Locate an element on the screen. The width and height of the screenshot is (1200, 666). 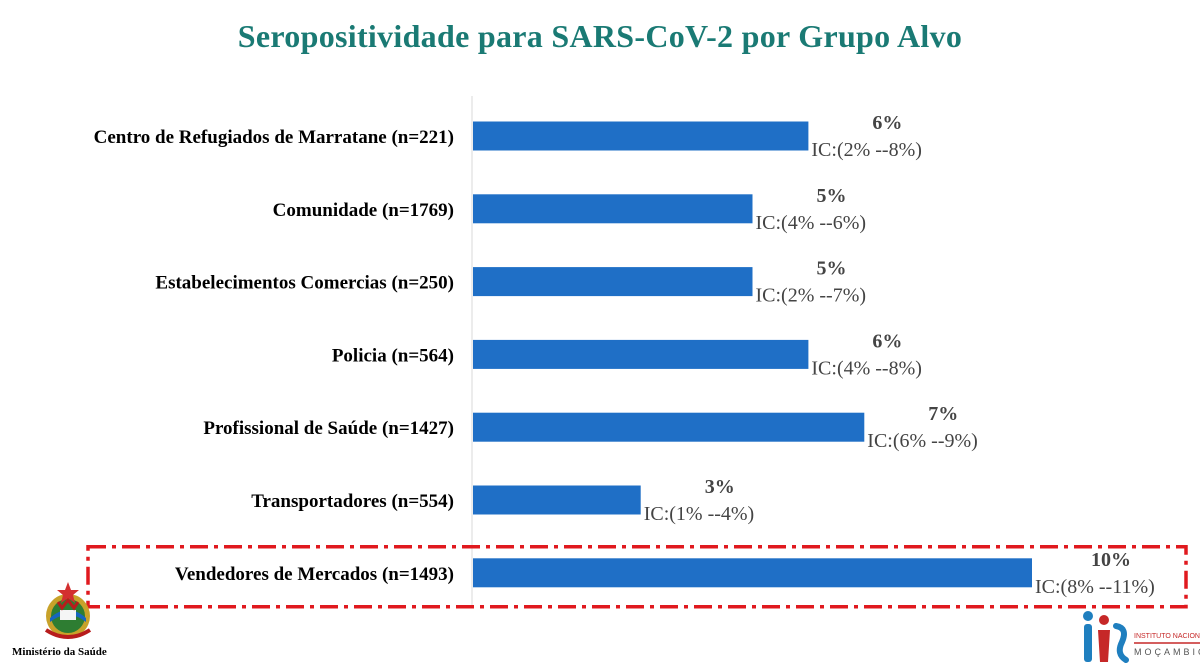
ci-label: IC:(1% --4%) is located at coordinates (699, 514).